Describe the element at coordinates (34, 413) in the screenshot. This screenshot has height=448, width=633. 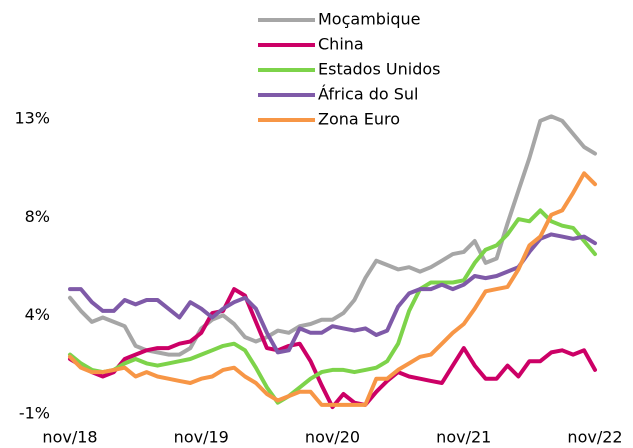
I see `y-tick-label: -1%` at that location.